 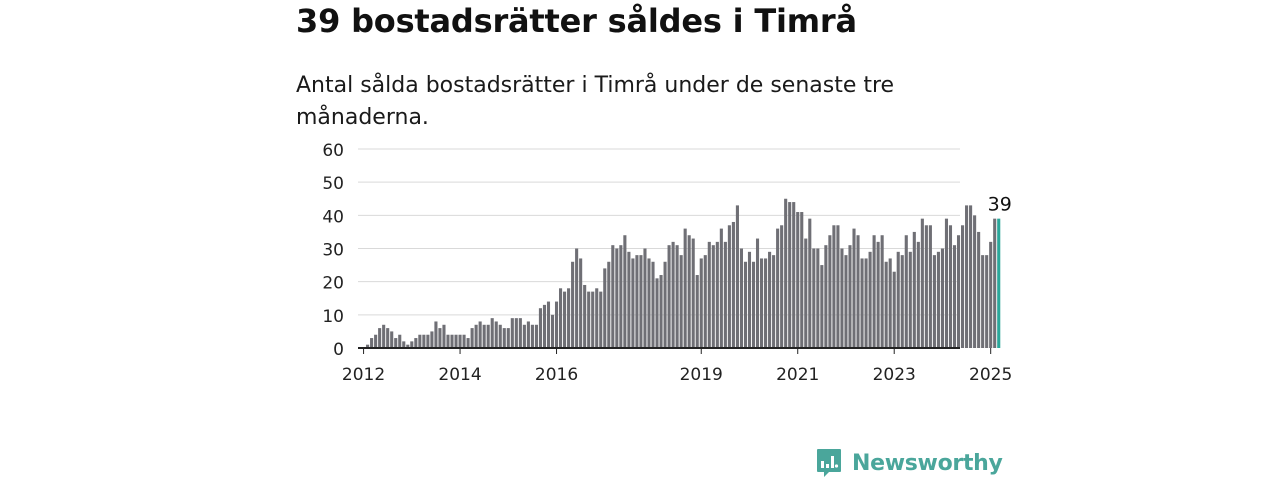 What do you see at coordinates (333, 184) in the screenshot?
I see `y-tick-label: 50` at bounding box center [333, 184].